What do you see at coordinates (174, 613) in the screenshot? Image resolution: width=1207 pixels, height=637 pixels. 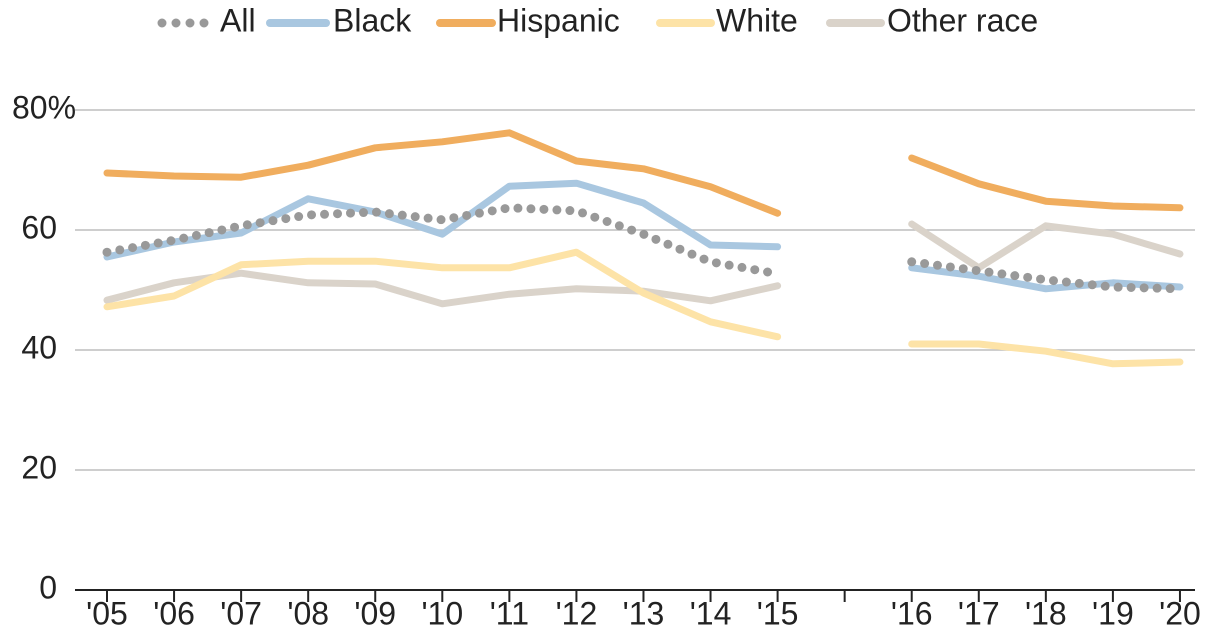 I see `x-tick-label: '06` at bounding box center [174, 613].